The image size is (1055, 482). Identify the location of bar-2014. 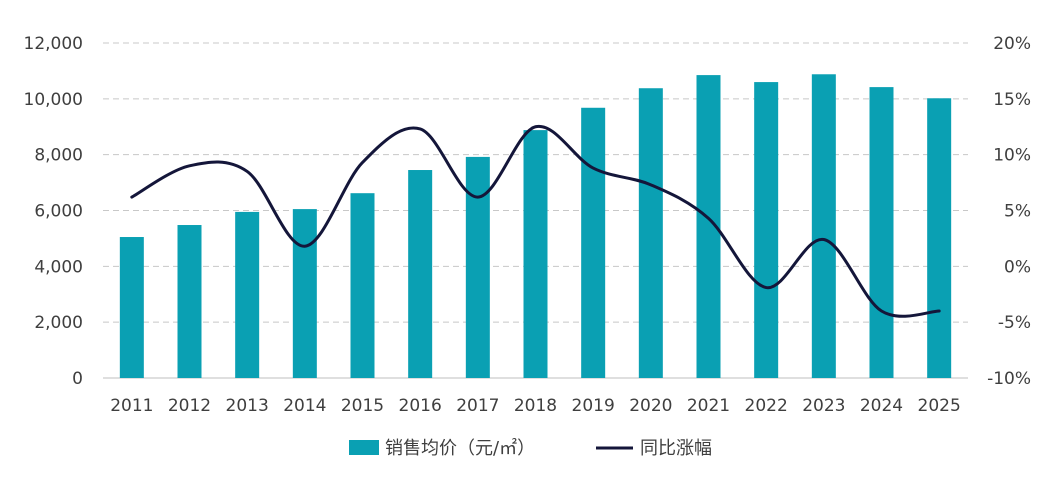
(304, 293).